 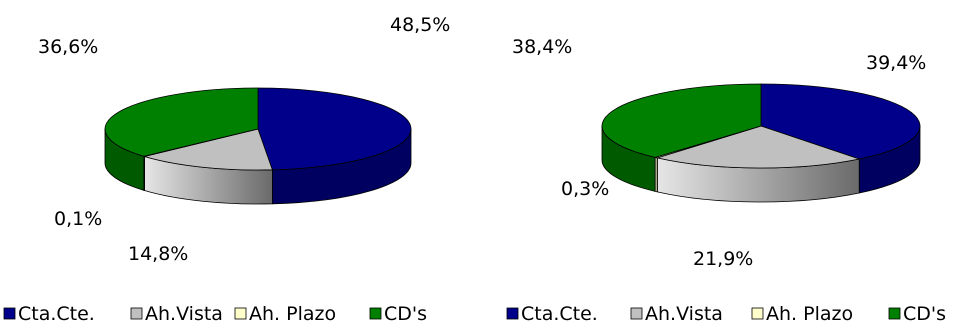 What do you see at coordinates (420, 25) in the screenshot?
I see `label-cta-cte: 48,5%` at bounding box center [420, 25].